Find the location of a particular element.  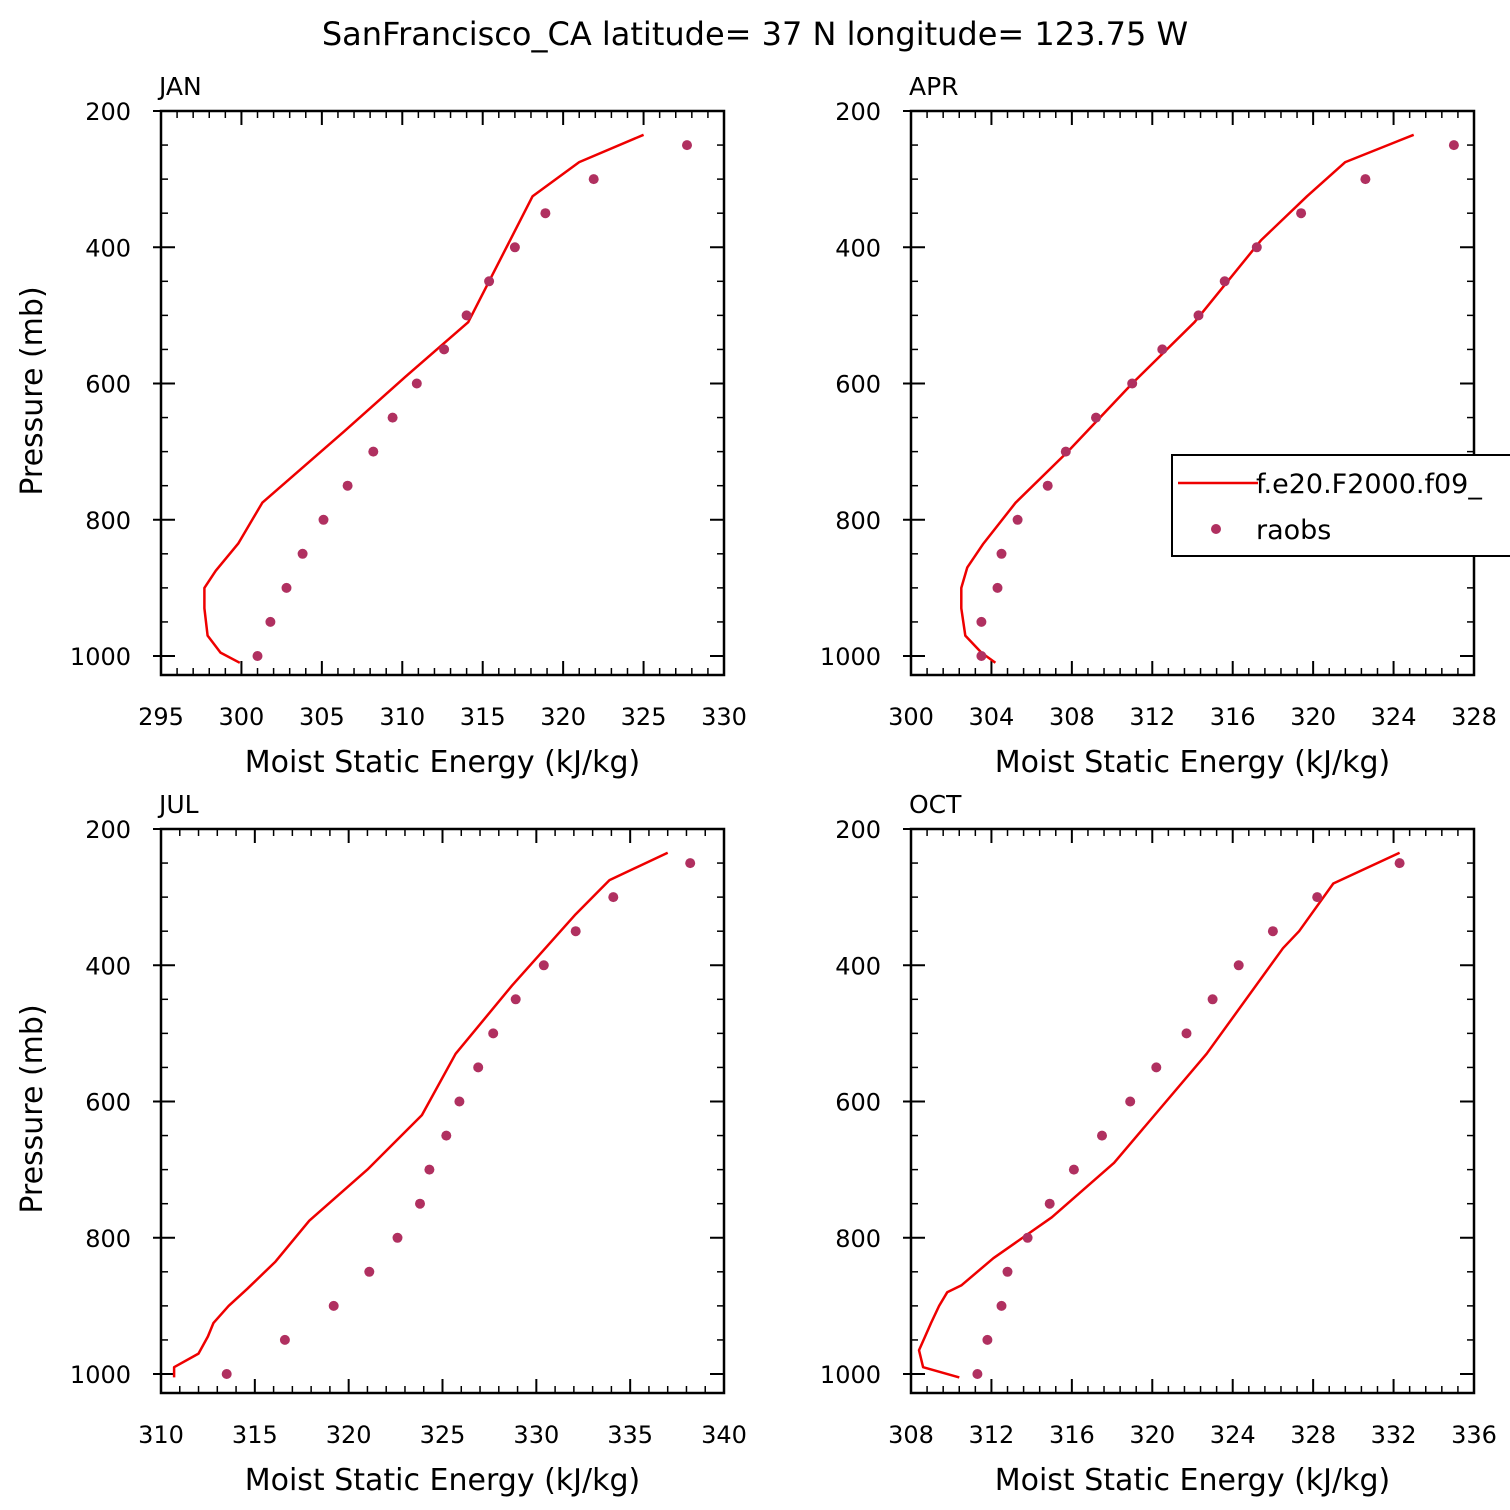

x-tick-label: 340 is located at coordinates (724, 1435).